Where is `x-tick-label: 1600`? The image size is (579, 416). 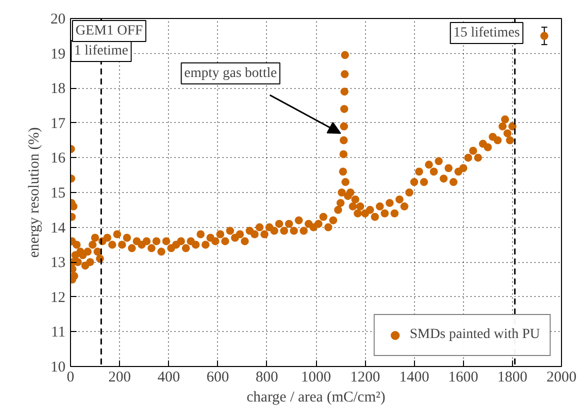 x-tick-label: 1600 is located at coordinates (463, 378).